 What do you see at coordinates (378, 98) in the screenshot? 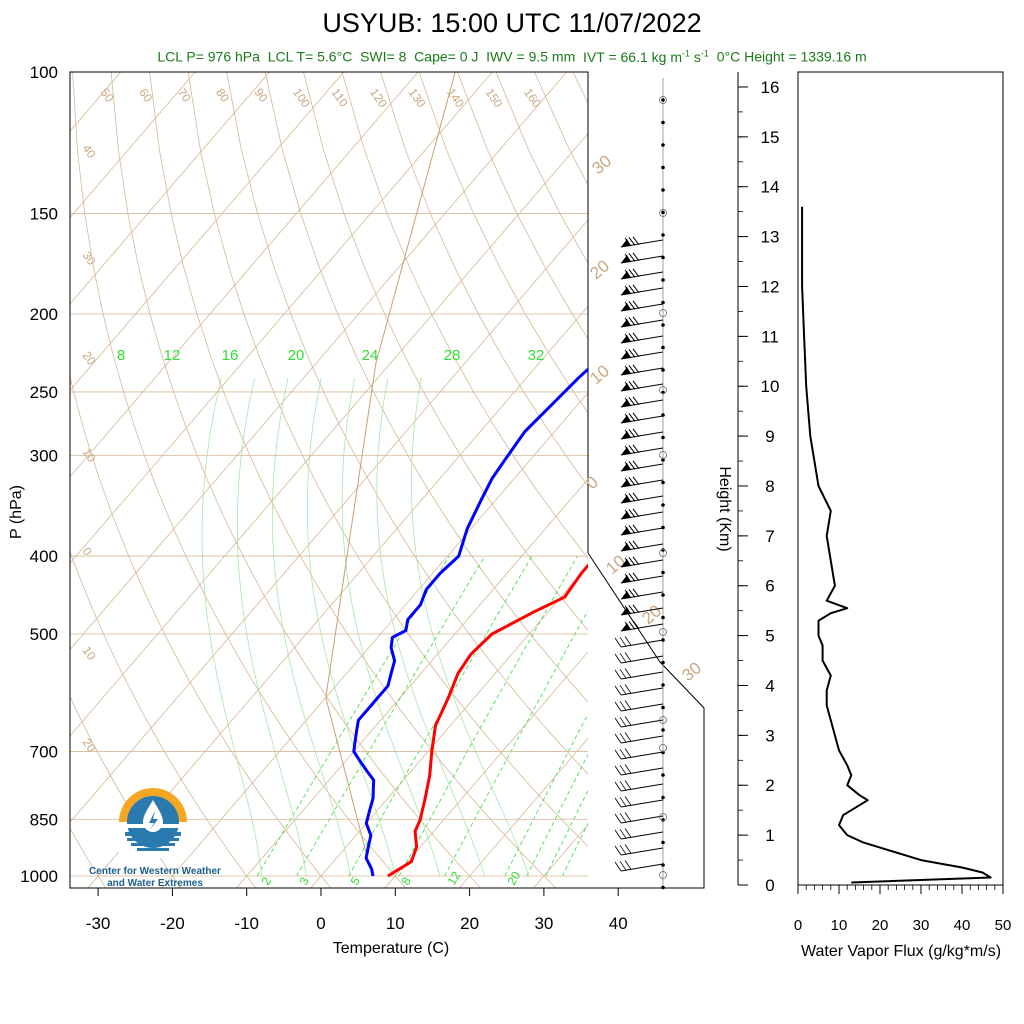
I see `dry-adiabat-label: 120` at bounding box center [378, 98].